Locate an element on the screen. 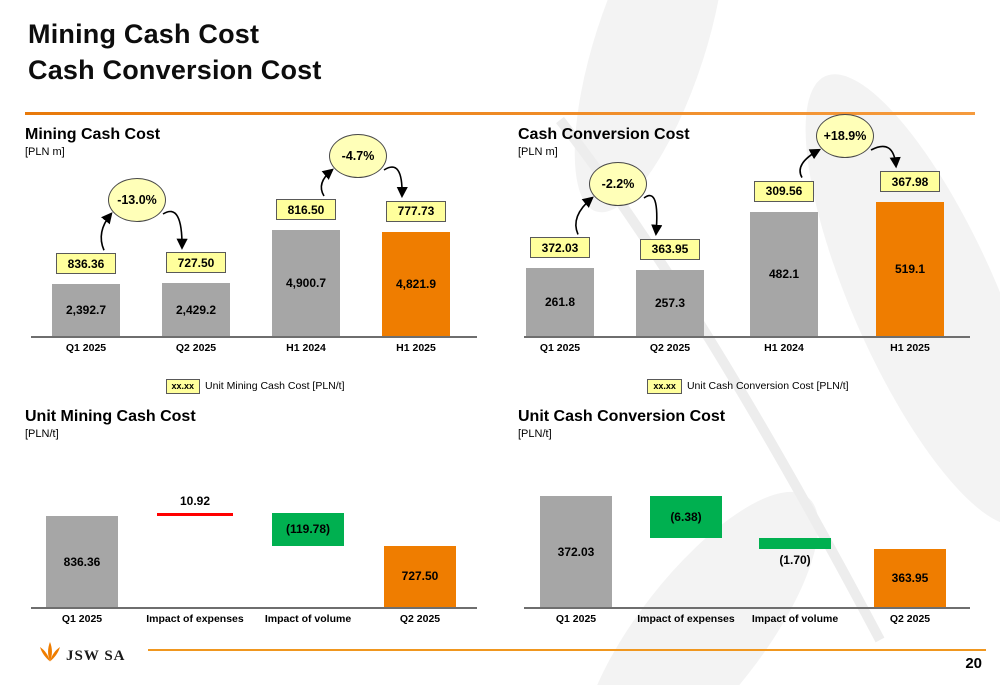  impact-value-label: 10.92 is located at coordinates (195, 501).